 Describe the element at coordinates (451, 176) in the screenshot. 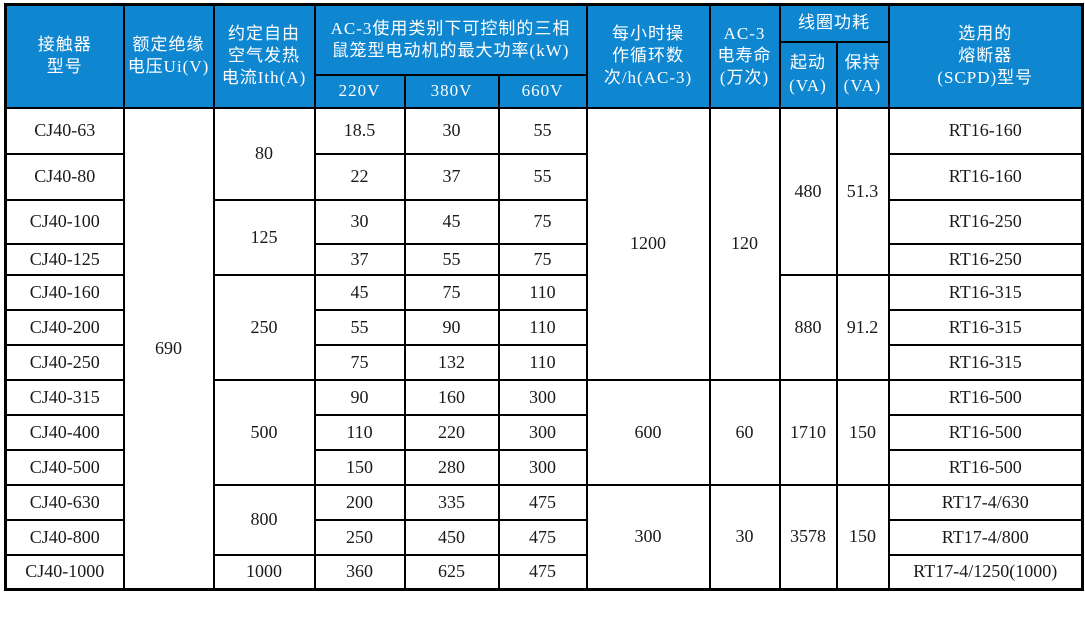

I see `kw380-cell: 37` at that location.